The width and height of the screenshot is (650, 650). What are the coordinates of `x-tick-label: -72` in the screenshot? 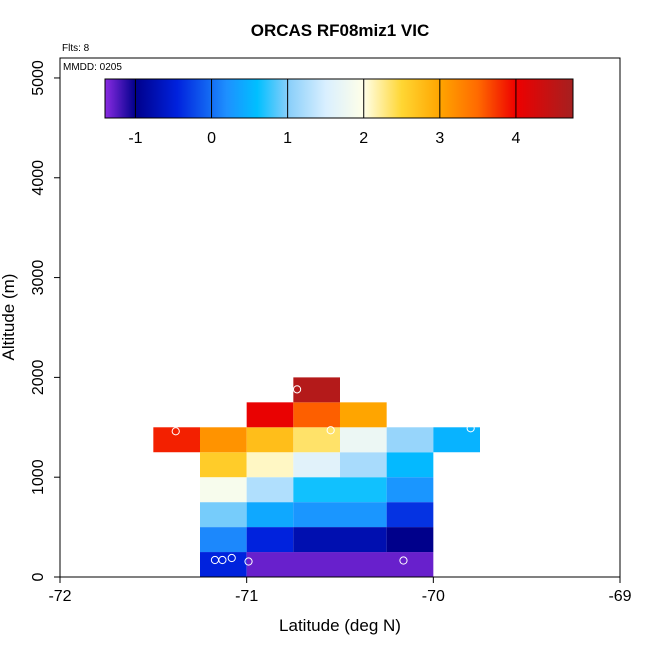 It's located at (59, 596).